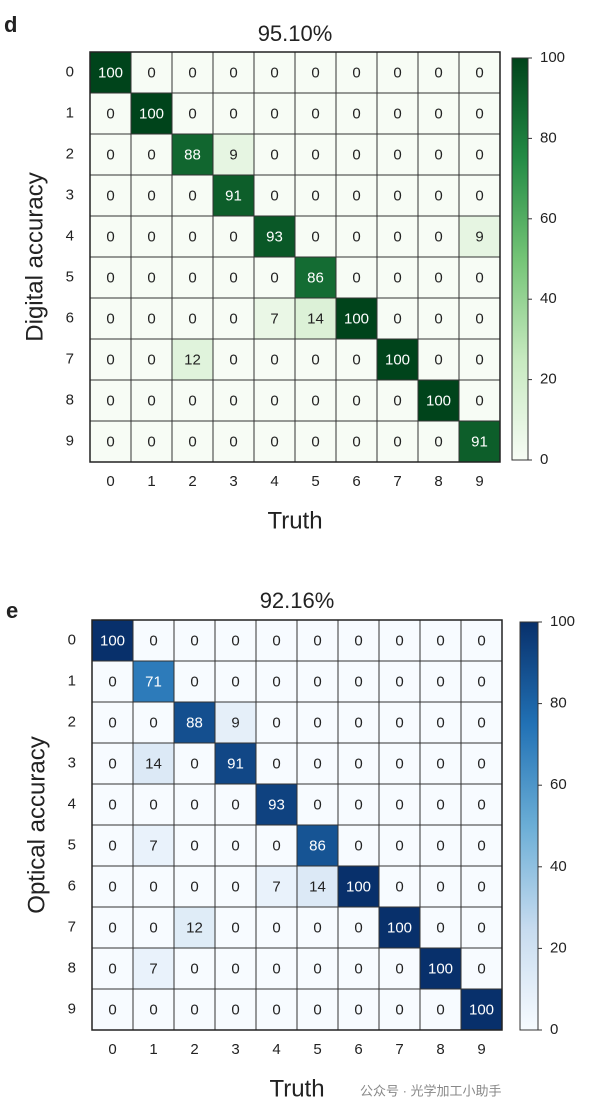 Image resolution: width=592 pixels, height=1116 pixels. Describe the element at coordinates (399, 1049) in the screenshot. I see `x-tick-label: 7` at that location.